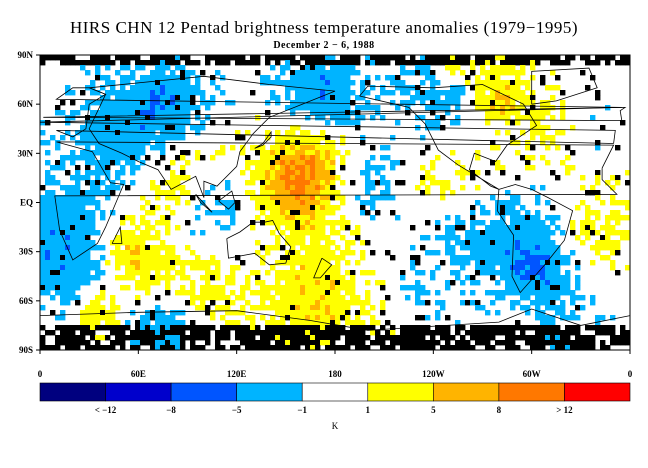  Describe the element at coordinates (448, 137) in the screenshot. I see `coastline` at that location.